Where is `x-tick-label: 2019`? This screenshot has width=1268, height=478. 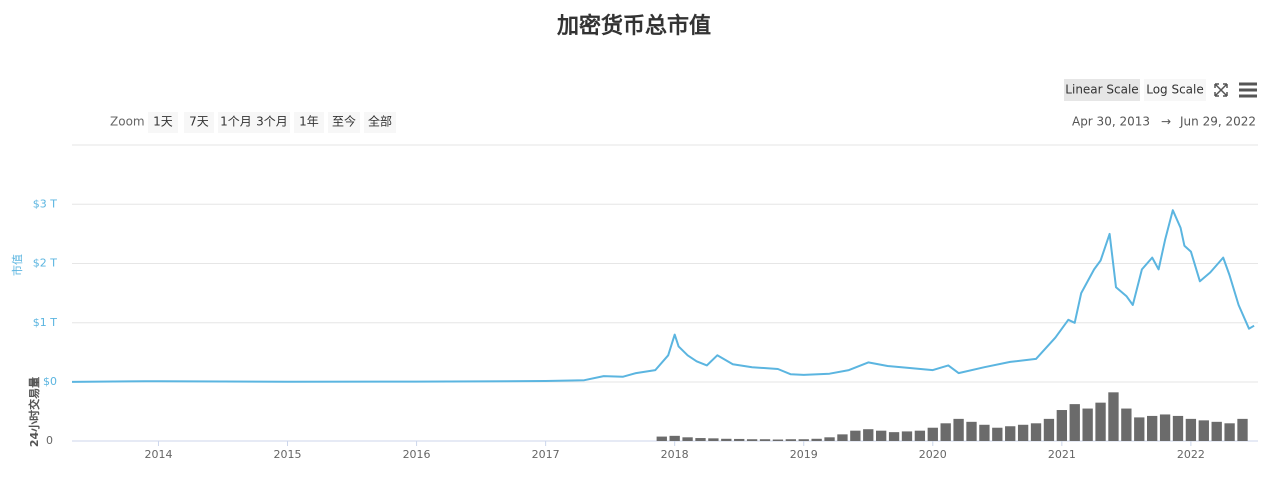 x-tick-label: 2019 is located at coordinates (804, 454).